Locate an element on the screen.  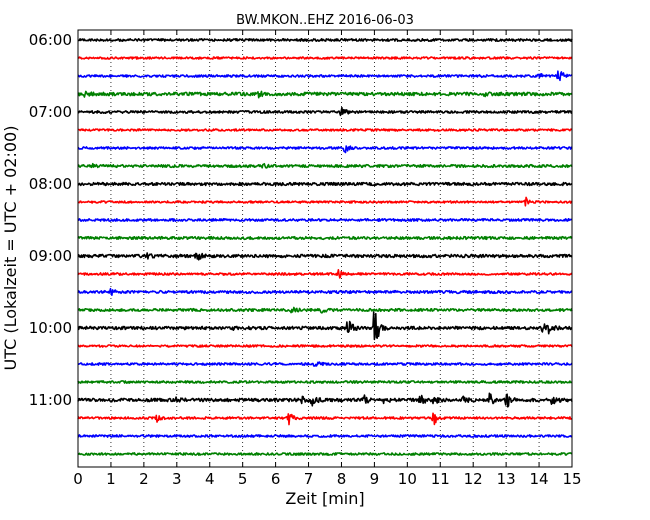
x-tick-label: 9 is located at coordinates (375, 479).